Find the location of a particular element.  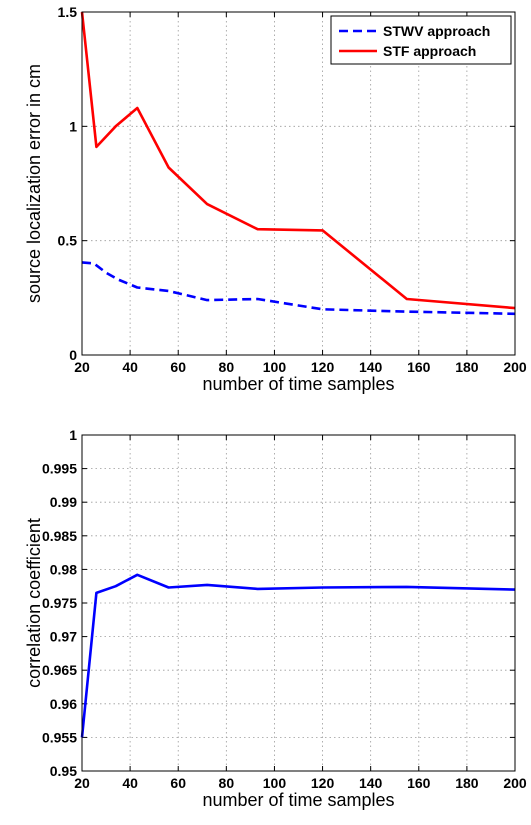

legend-label-2: STF approach is located at coordinates (429, 51).